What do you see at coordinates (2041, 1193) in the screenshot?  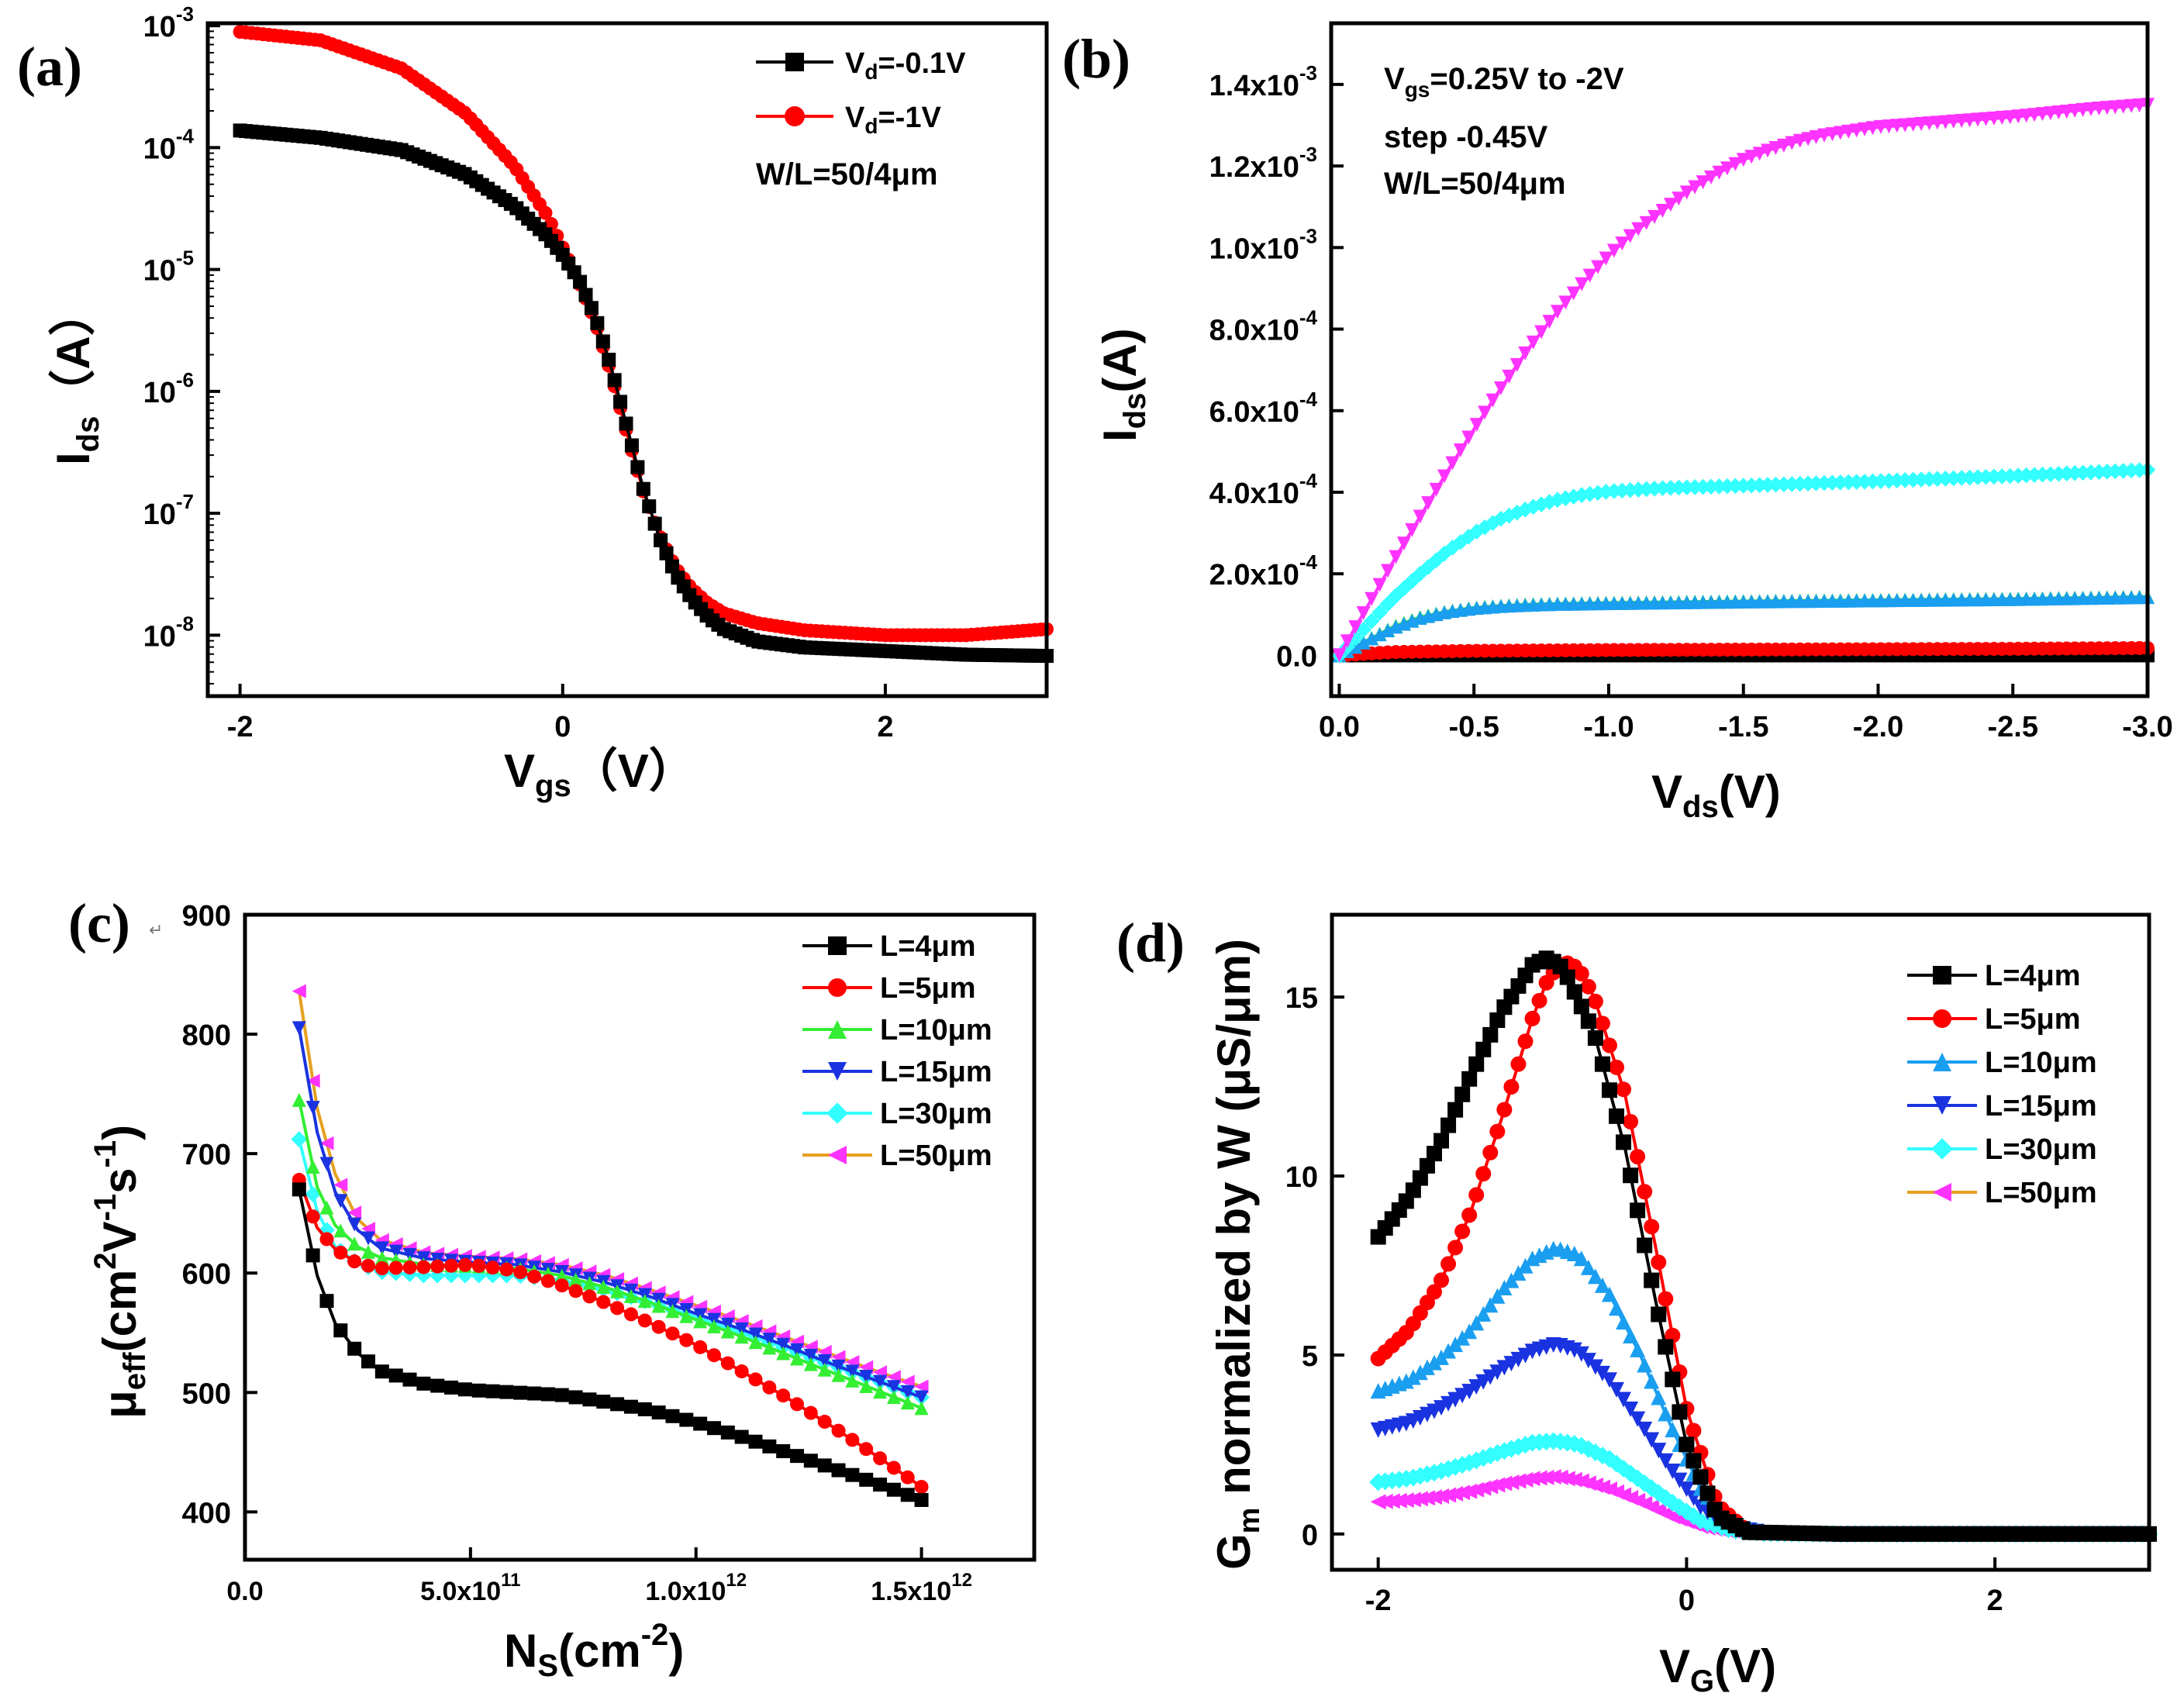 I see `legend-d-label-5: L=50μm` at bounding box center [2041, 1193].